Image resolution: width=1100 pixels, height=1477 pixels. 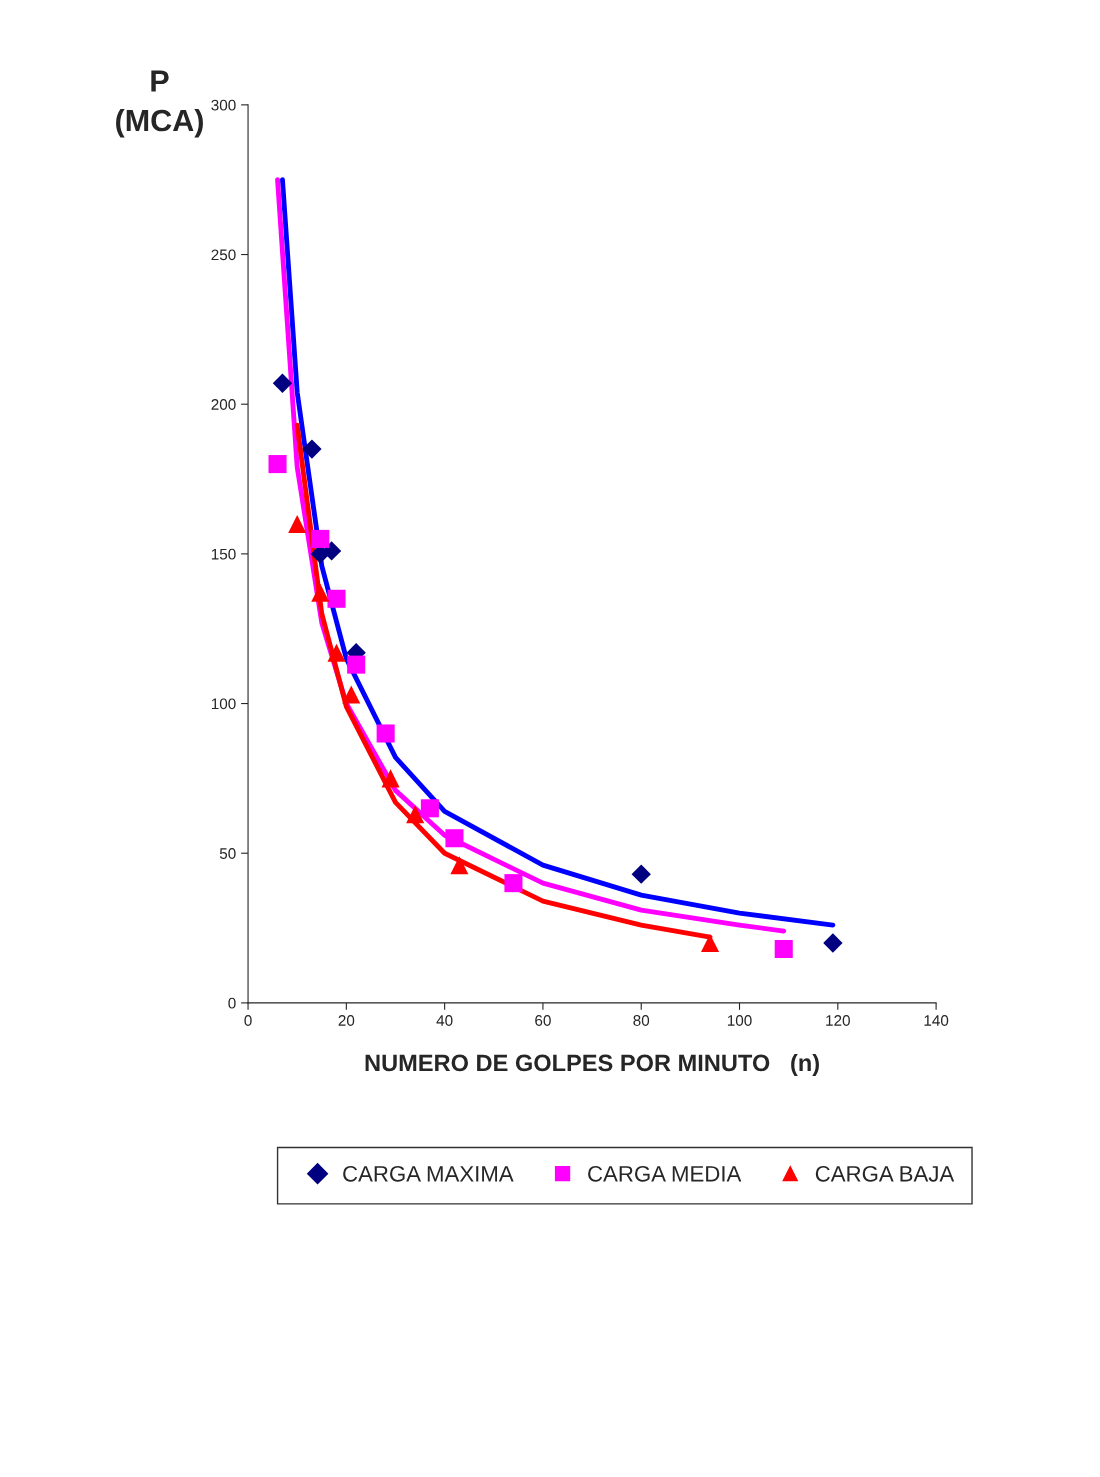 I want to click on y-tick-label: 100, so click(x=223, y=704).